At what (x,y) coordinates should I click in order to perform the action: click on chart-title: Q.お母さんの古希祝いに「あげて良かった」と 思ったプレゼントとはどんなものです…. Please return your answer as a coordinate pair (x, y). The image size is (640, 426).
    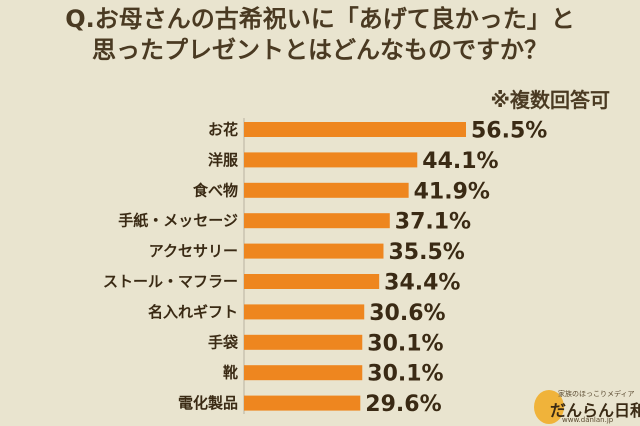
    Looking at the image, I should click on (320, 35).